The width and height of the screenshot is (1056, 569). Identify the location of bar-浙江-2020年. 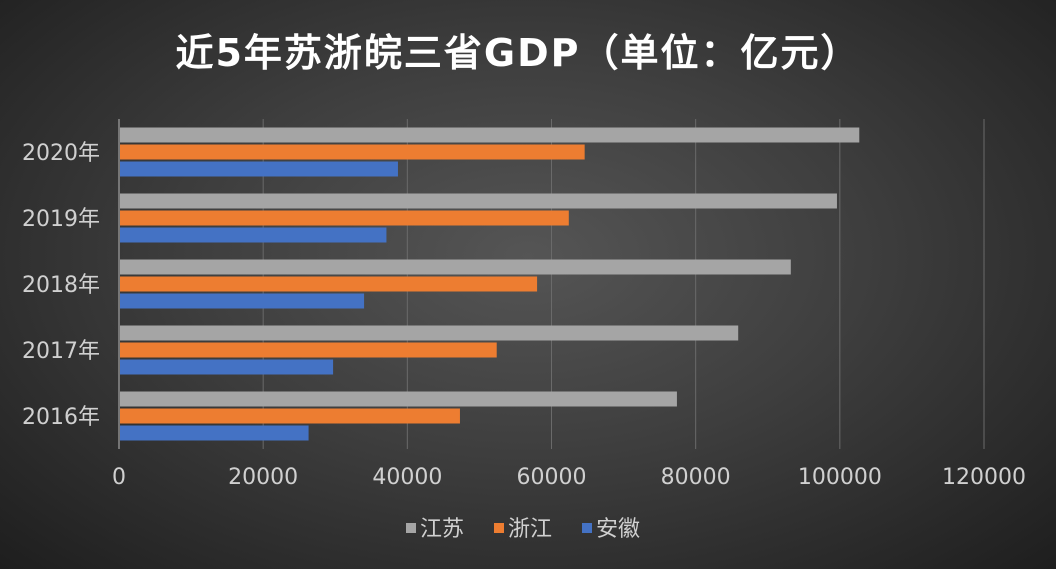
(352, 152).